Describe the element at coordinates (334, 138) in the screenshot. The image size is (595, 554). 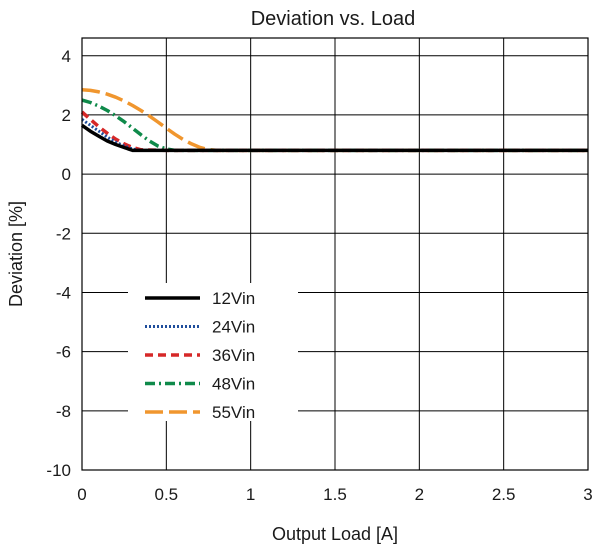
I see `series-line-12vin` at that location.